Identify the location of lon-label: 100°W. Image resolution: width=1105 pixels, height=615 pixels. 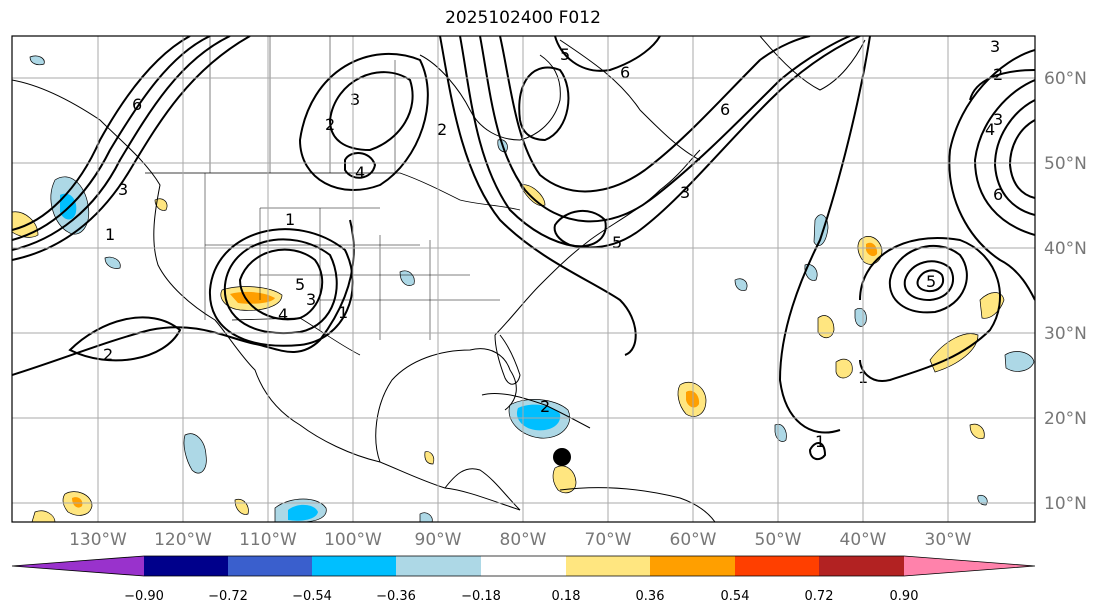
(353, 540).